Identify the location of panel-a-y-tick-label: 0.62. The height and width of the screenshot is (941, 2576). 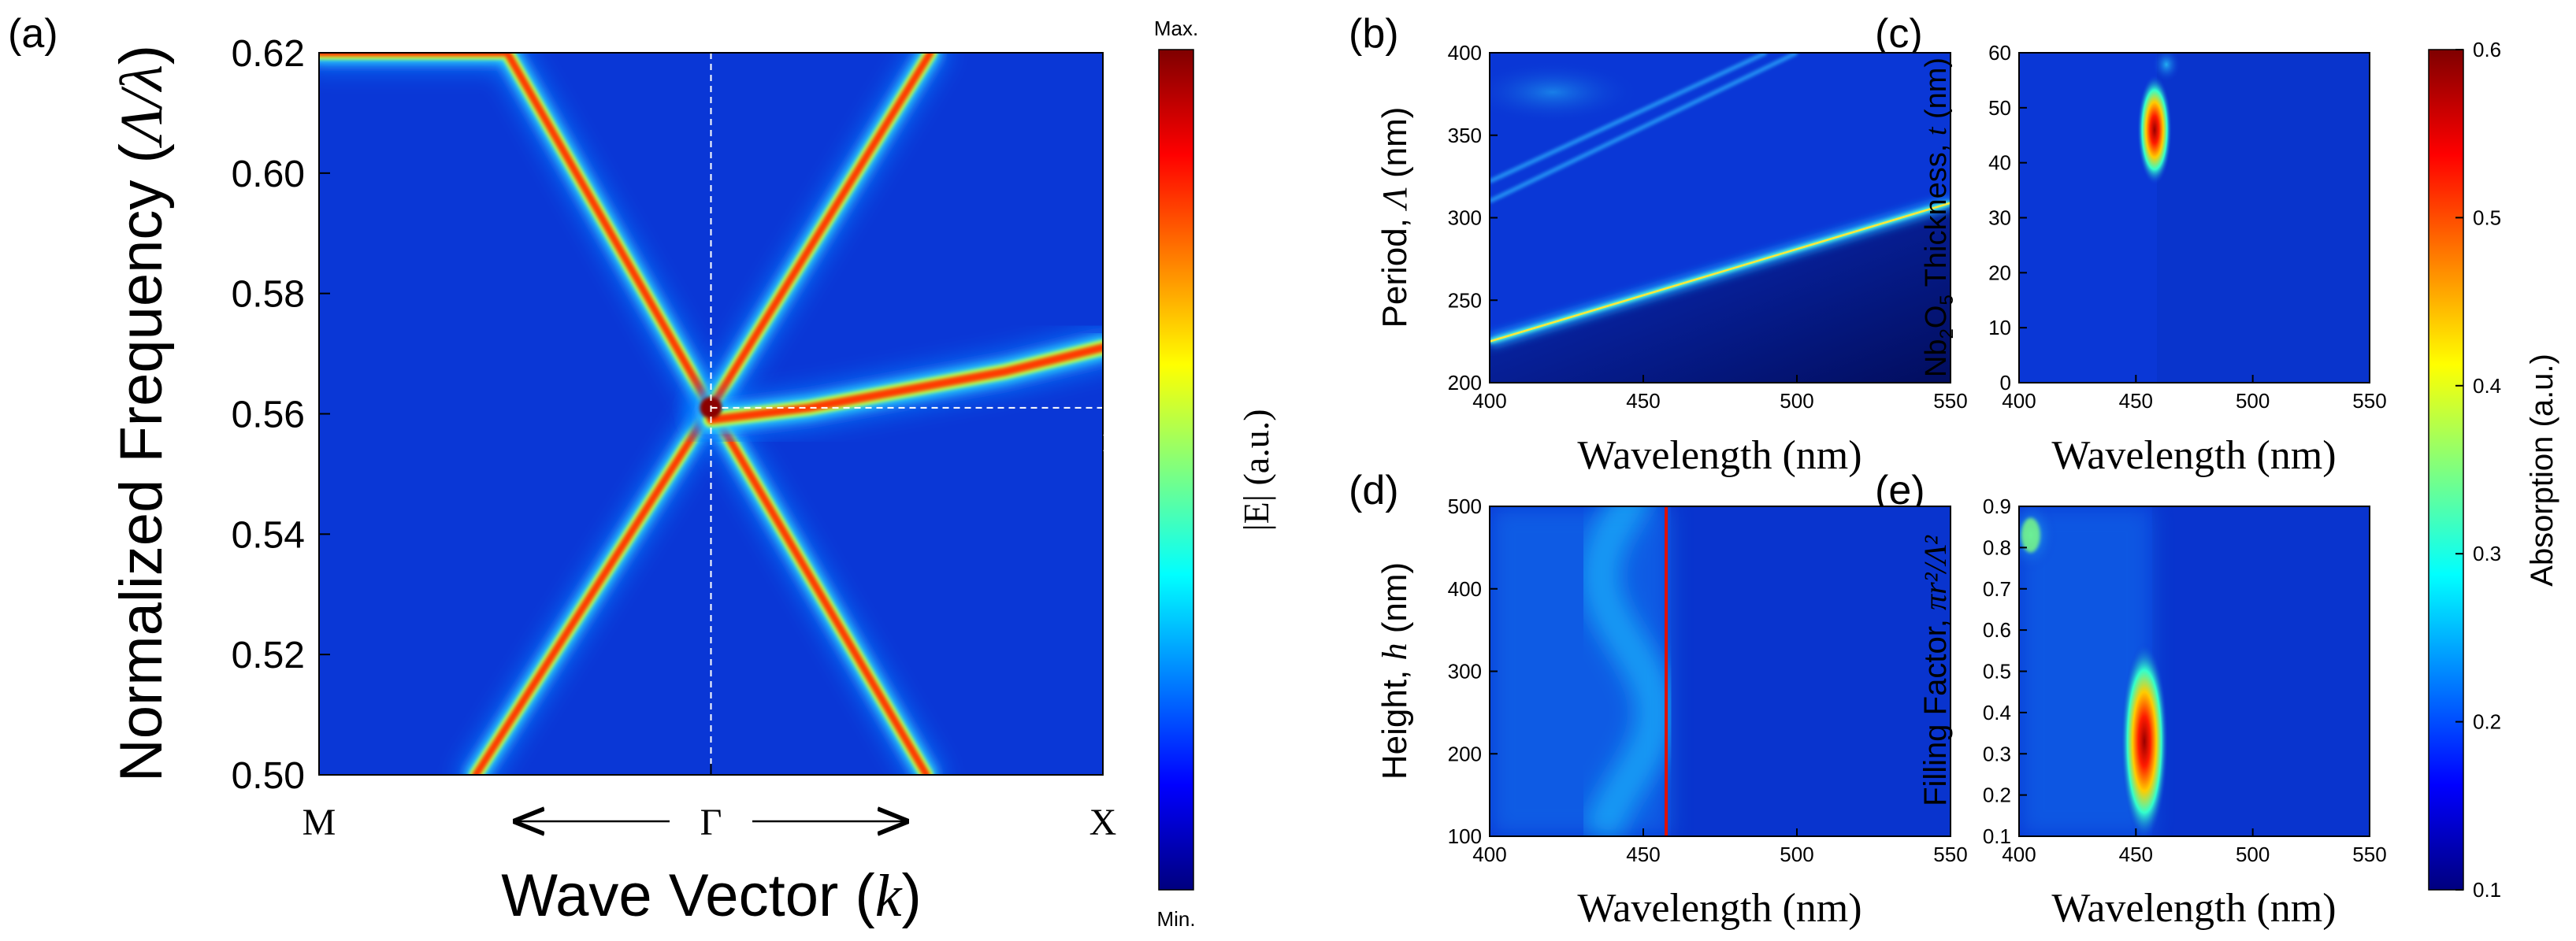
(268, 54).